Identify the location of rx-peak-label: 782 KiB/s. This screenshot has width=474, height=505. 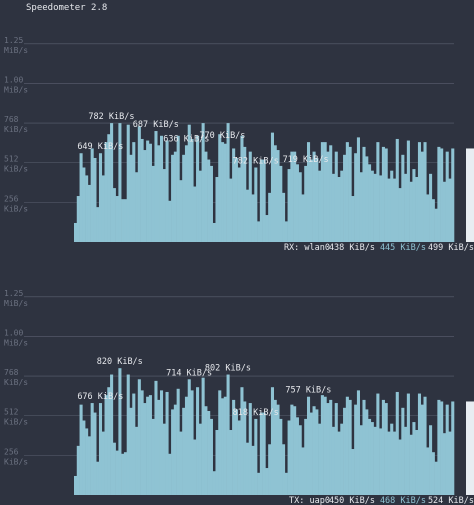
(256, 161).